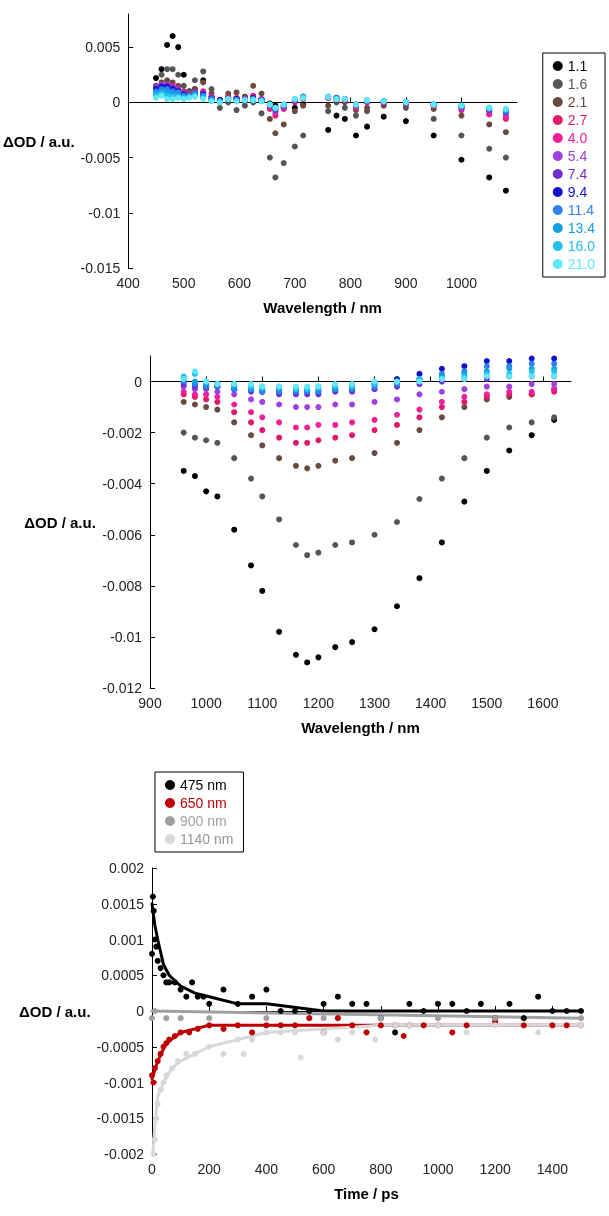 This screenshot has width=609, height=1216. What do you see at coordinates (122, 483) in the screenshot?
I see `y-tick-label: -0.004` at bounding box center [122, 483].